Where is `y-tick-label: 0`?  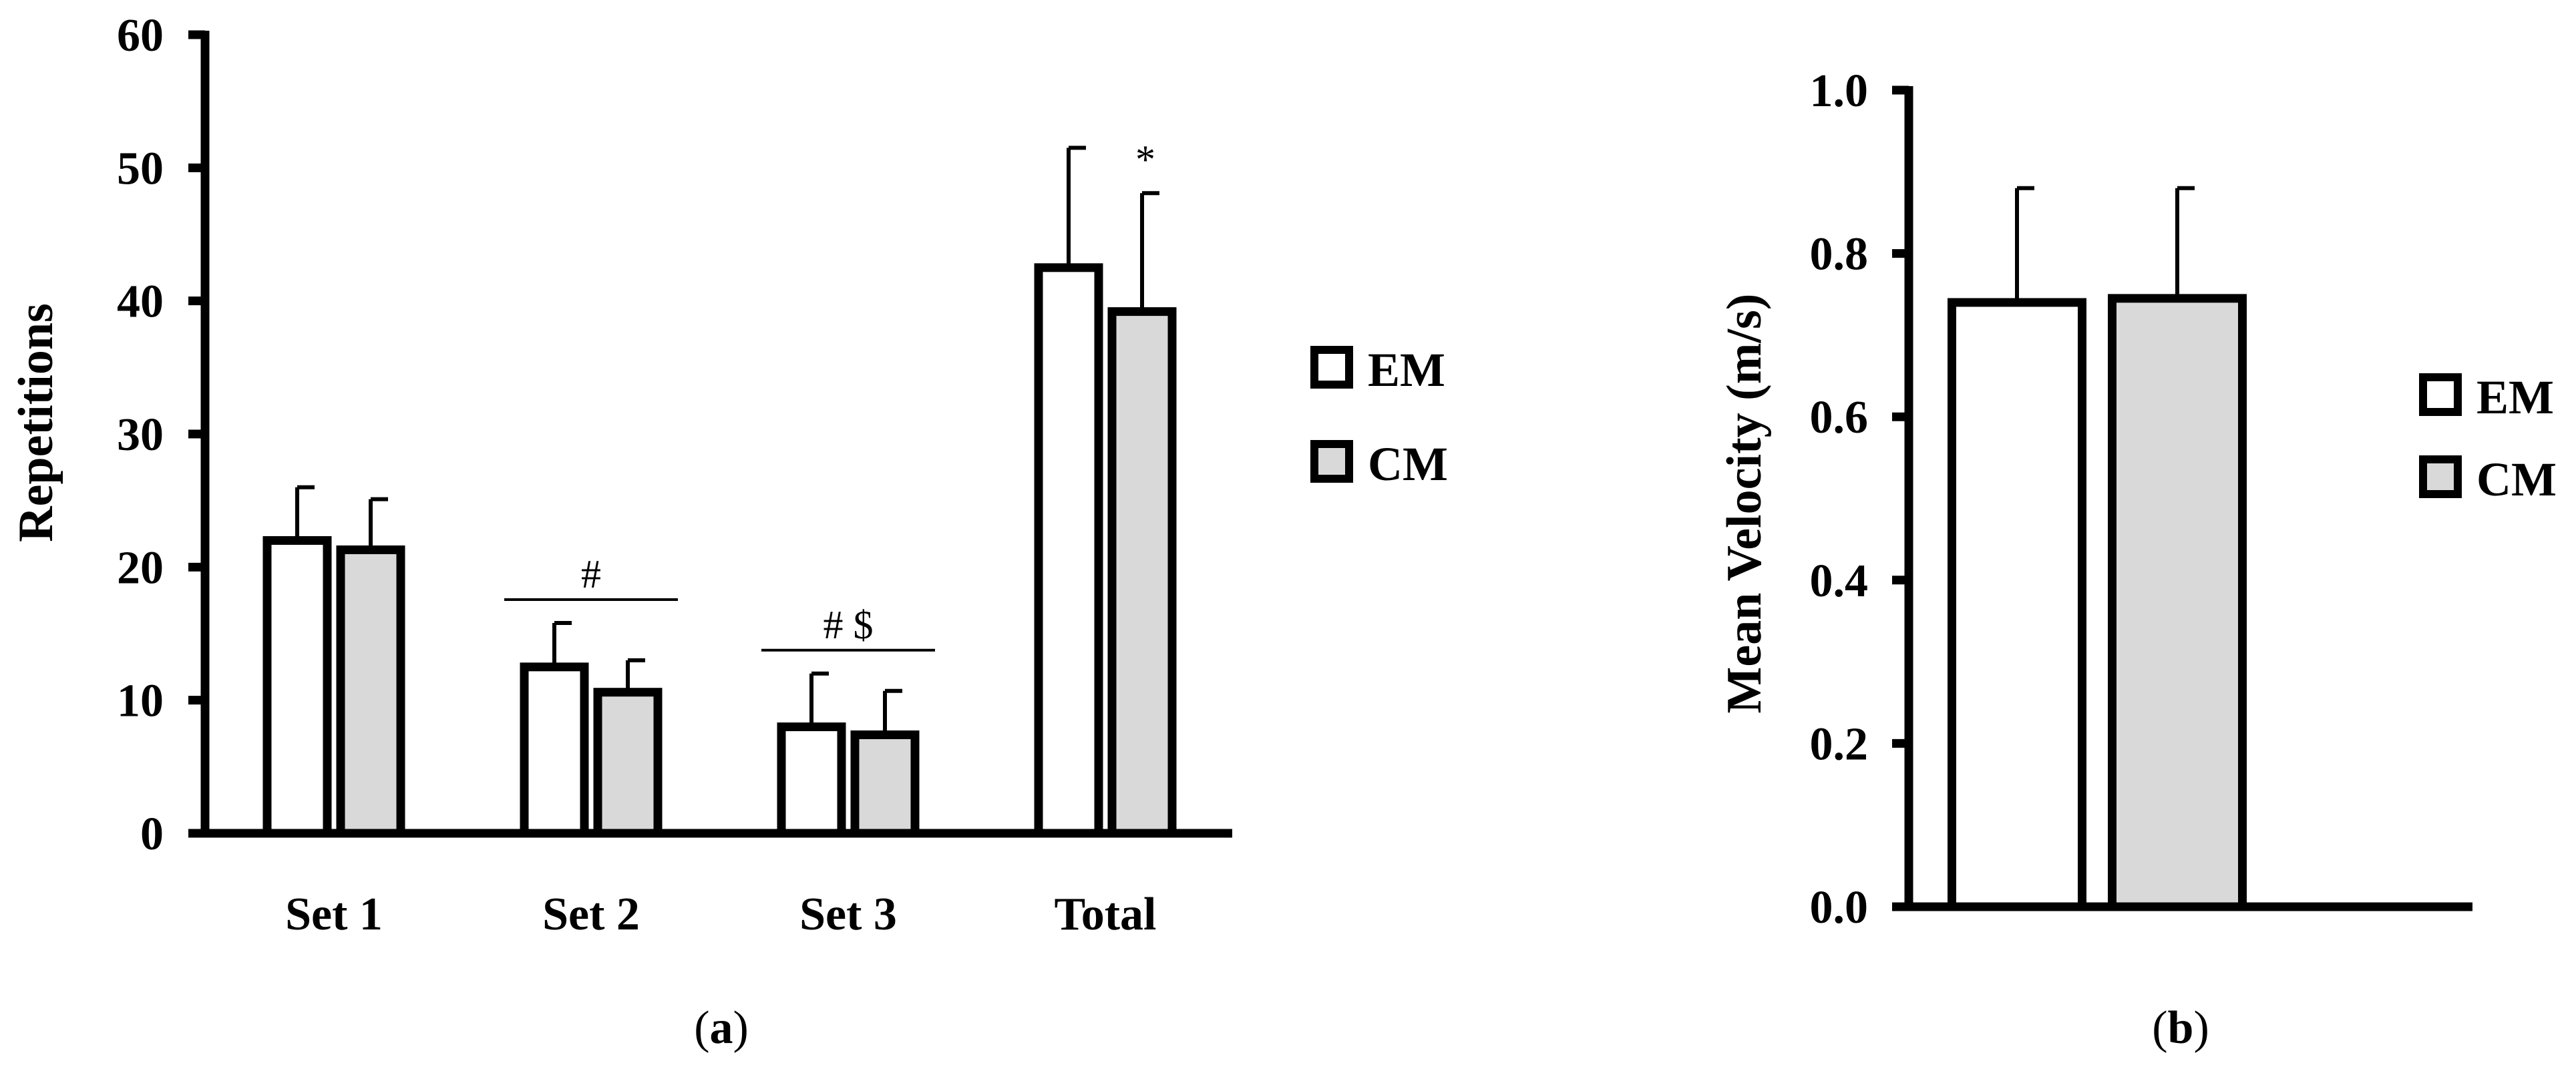 y-tick-label: 0 is located at coordinates (152, 835).